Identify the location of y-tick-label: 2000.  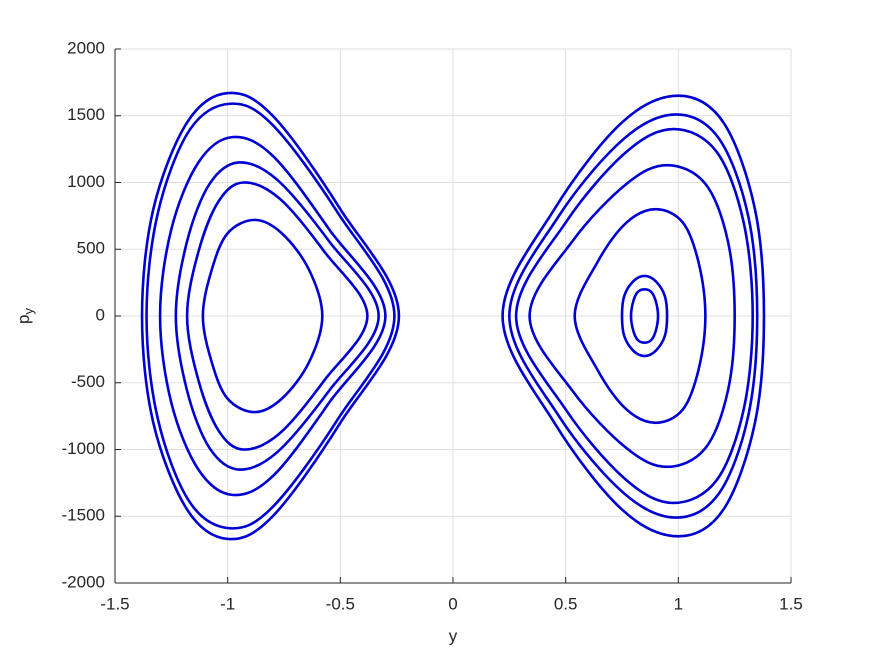
(86, 47).